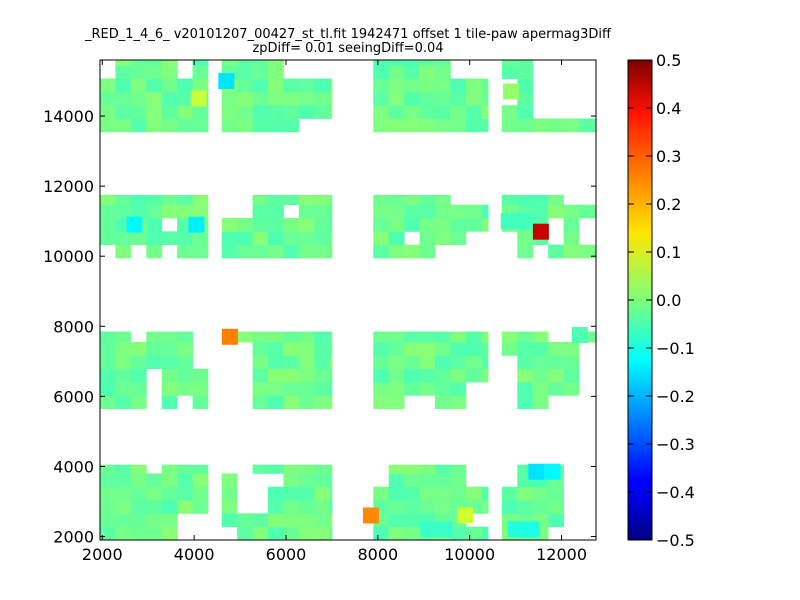 Image resolution: width=800 pixels, height=600 pixels. What do you see at coordinates (469, 554) in the screenshot?
I see `x-tick-label: 10000` at bounding box center [469, 554].